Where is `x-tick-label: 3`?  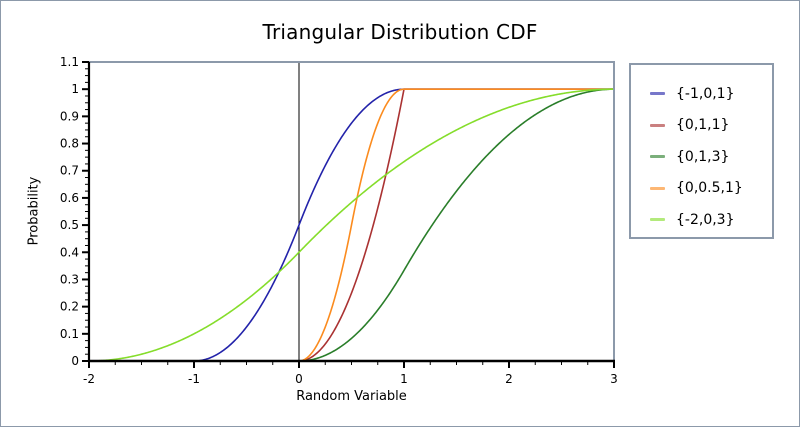 x-tick-label: 3 is located at coordinates (614, 379).